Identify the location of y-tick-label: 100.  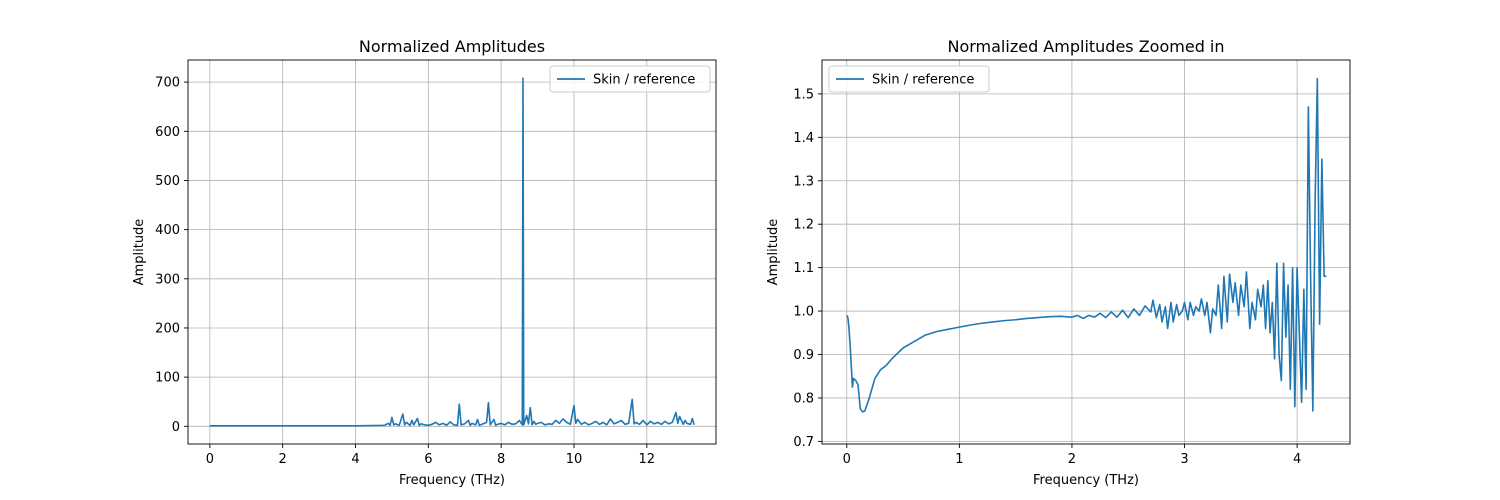
(167, 378).